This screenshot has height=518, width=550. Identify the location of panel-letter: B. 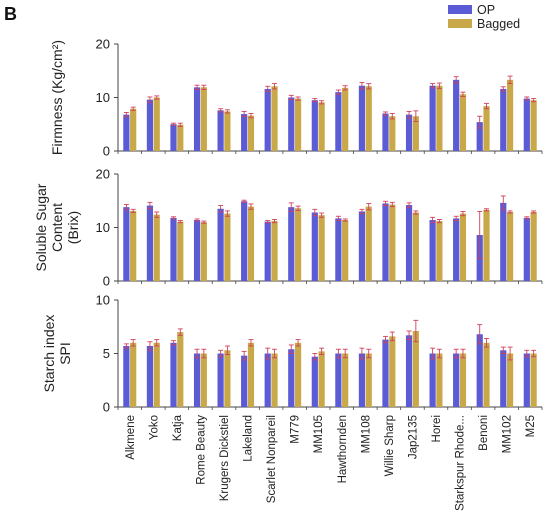
(10, 14).